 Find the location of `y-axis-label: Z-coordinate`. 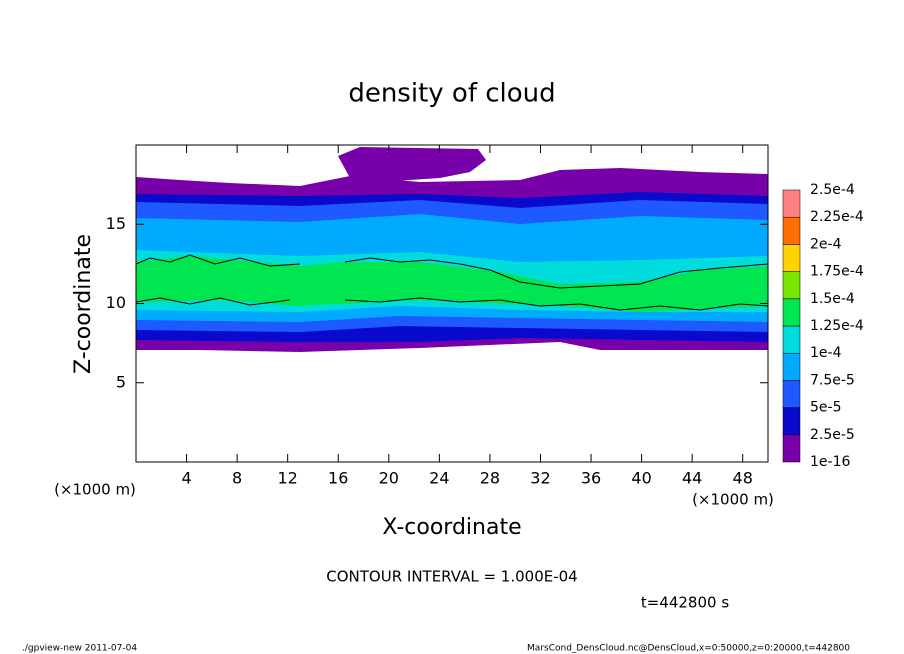

y-axis-label: Z-coordinate is located at coordinates (83, 304).